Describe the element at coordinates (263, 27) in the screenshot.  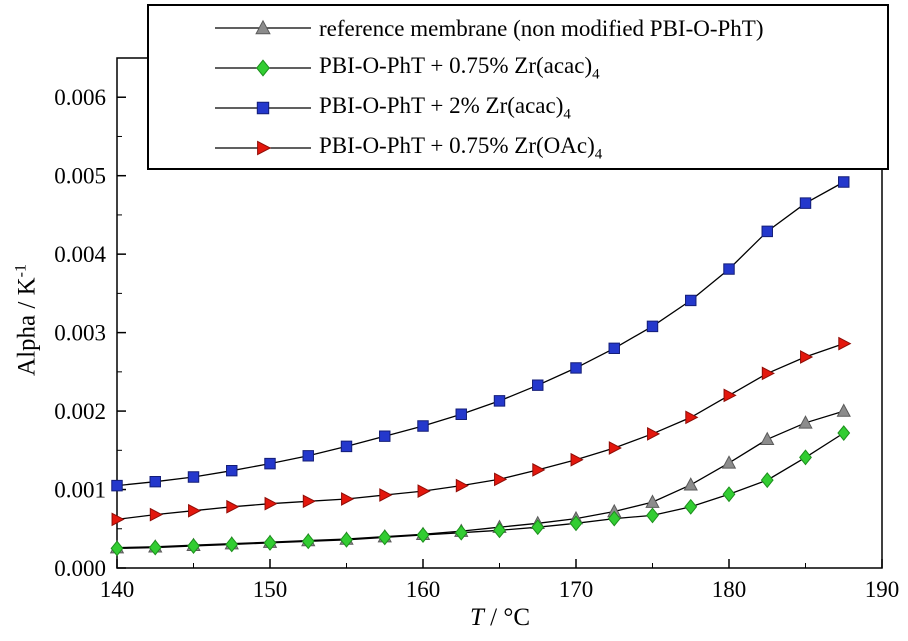
I see `triangle-up-legend-marker-icon` at that location.